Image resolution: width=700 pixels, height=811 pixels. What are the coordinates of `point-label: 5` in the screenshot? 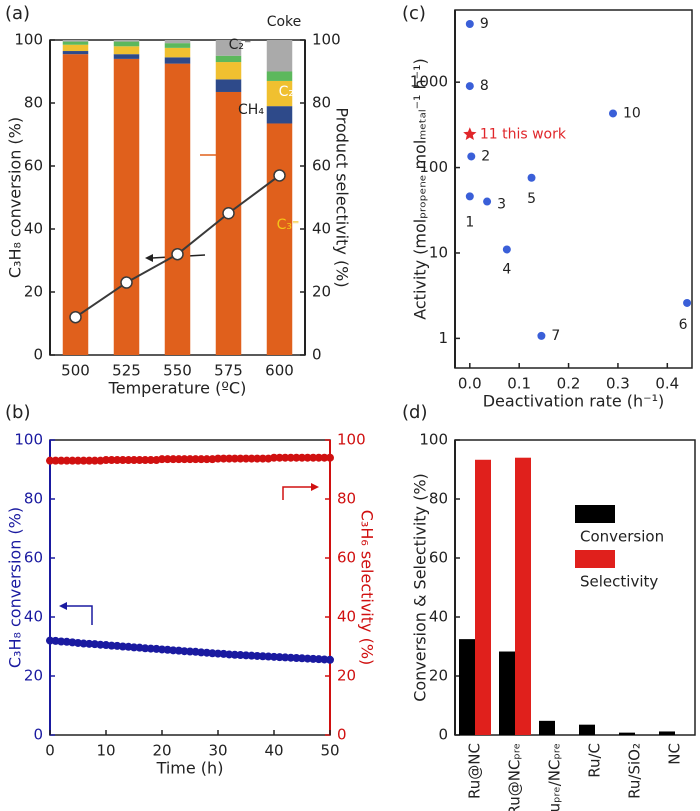 It's located at (531, 199).